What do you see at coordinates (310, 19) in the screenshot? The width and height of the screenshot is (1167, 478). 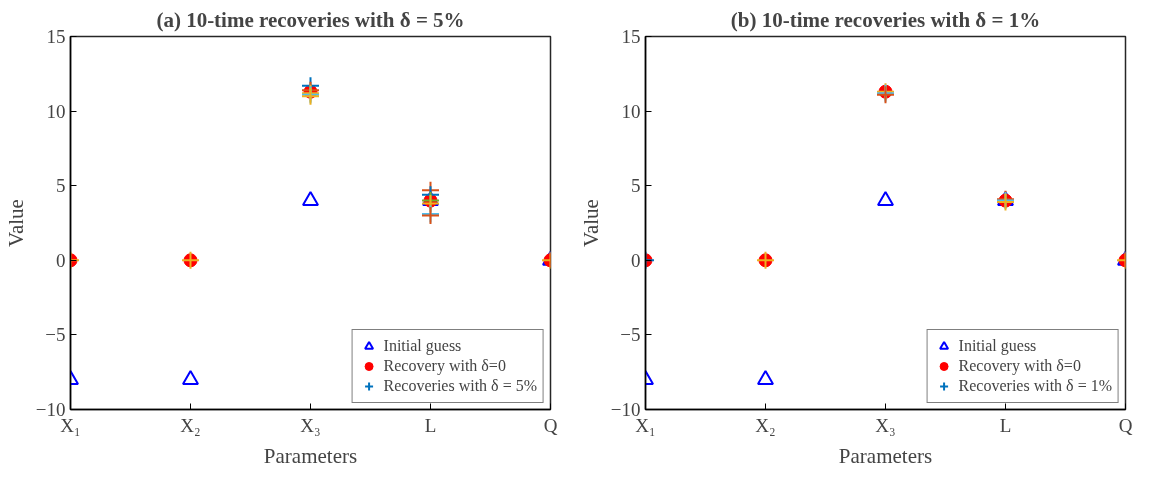 I see `chart-title: (a) 10-time recoveries with δ = 5%` at bounding box center [310, 19].